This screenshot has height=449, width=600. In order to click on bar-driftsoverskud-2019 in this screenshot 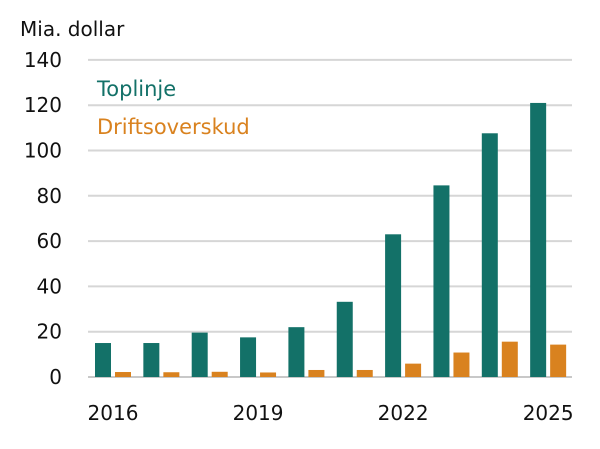, I will do `click(268, 374)`.